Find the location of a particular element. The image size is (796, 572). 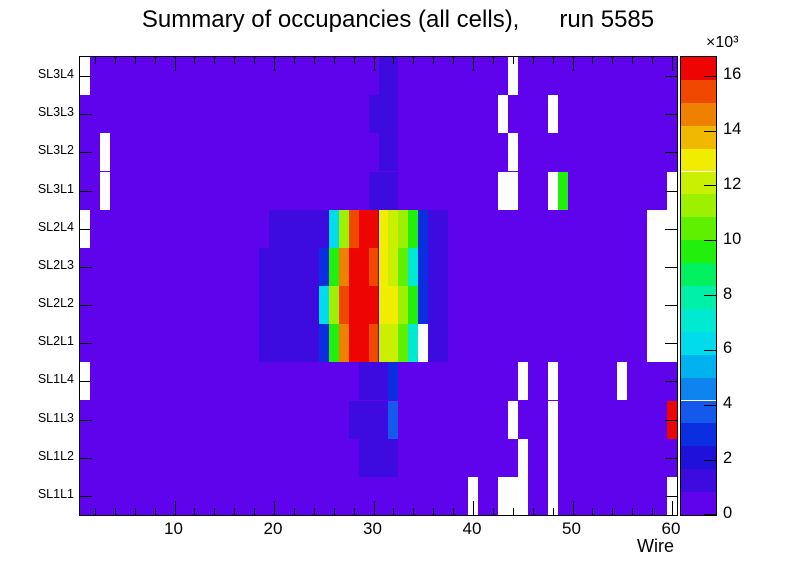

y-tick-label: SL3L1 is located at coordinates (55, 188).